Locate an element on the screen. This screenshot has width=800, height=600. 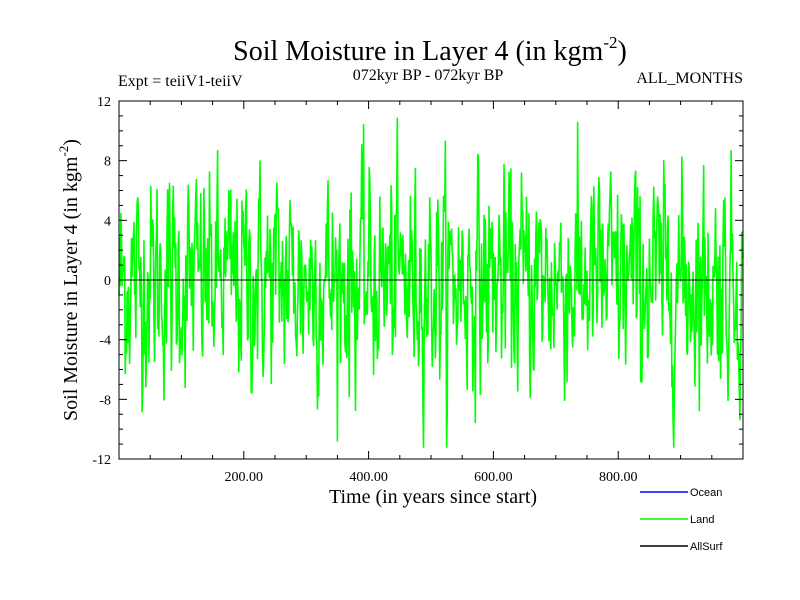
x-tick-label: 200.00 is located at coordinates (244, 477).